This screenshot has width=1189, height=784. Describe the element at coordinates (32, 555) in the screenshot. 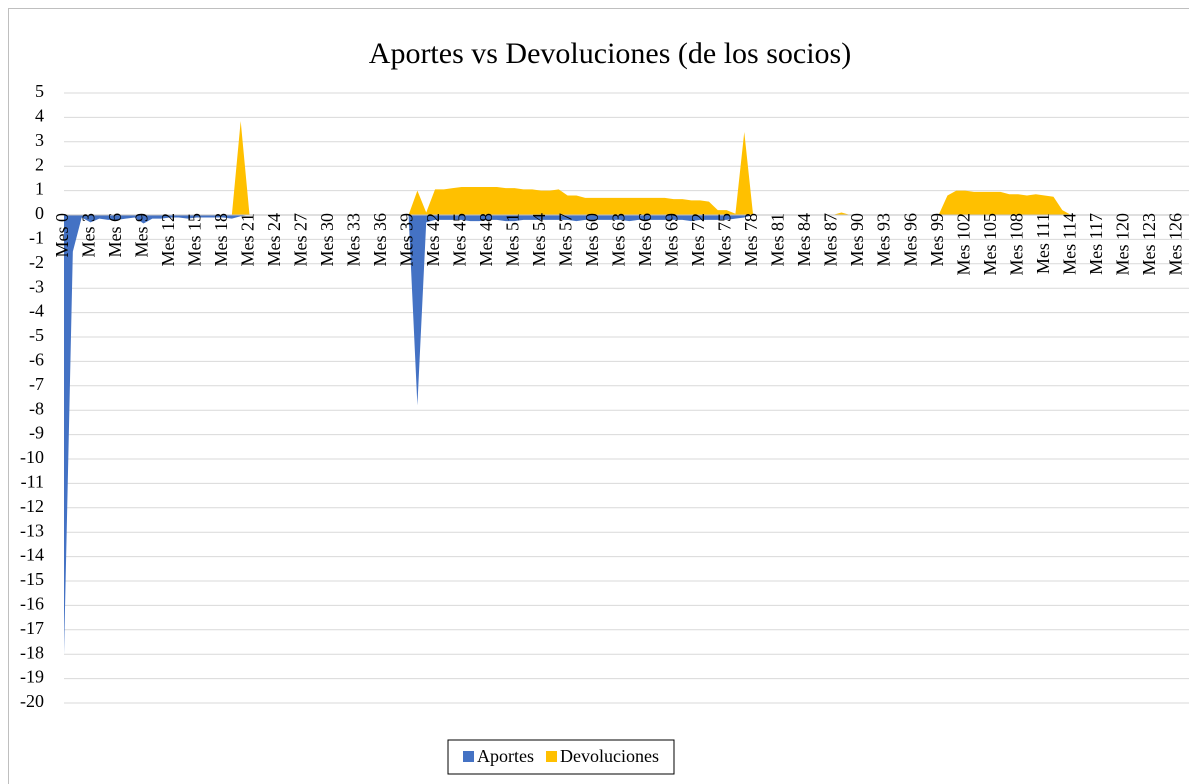

I see `y-tick-label: -14` at that location.